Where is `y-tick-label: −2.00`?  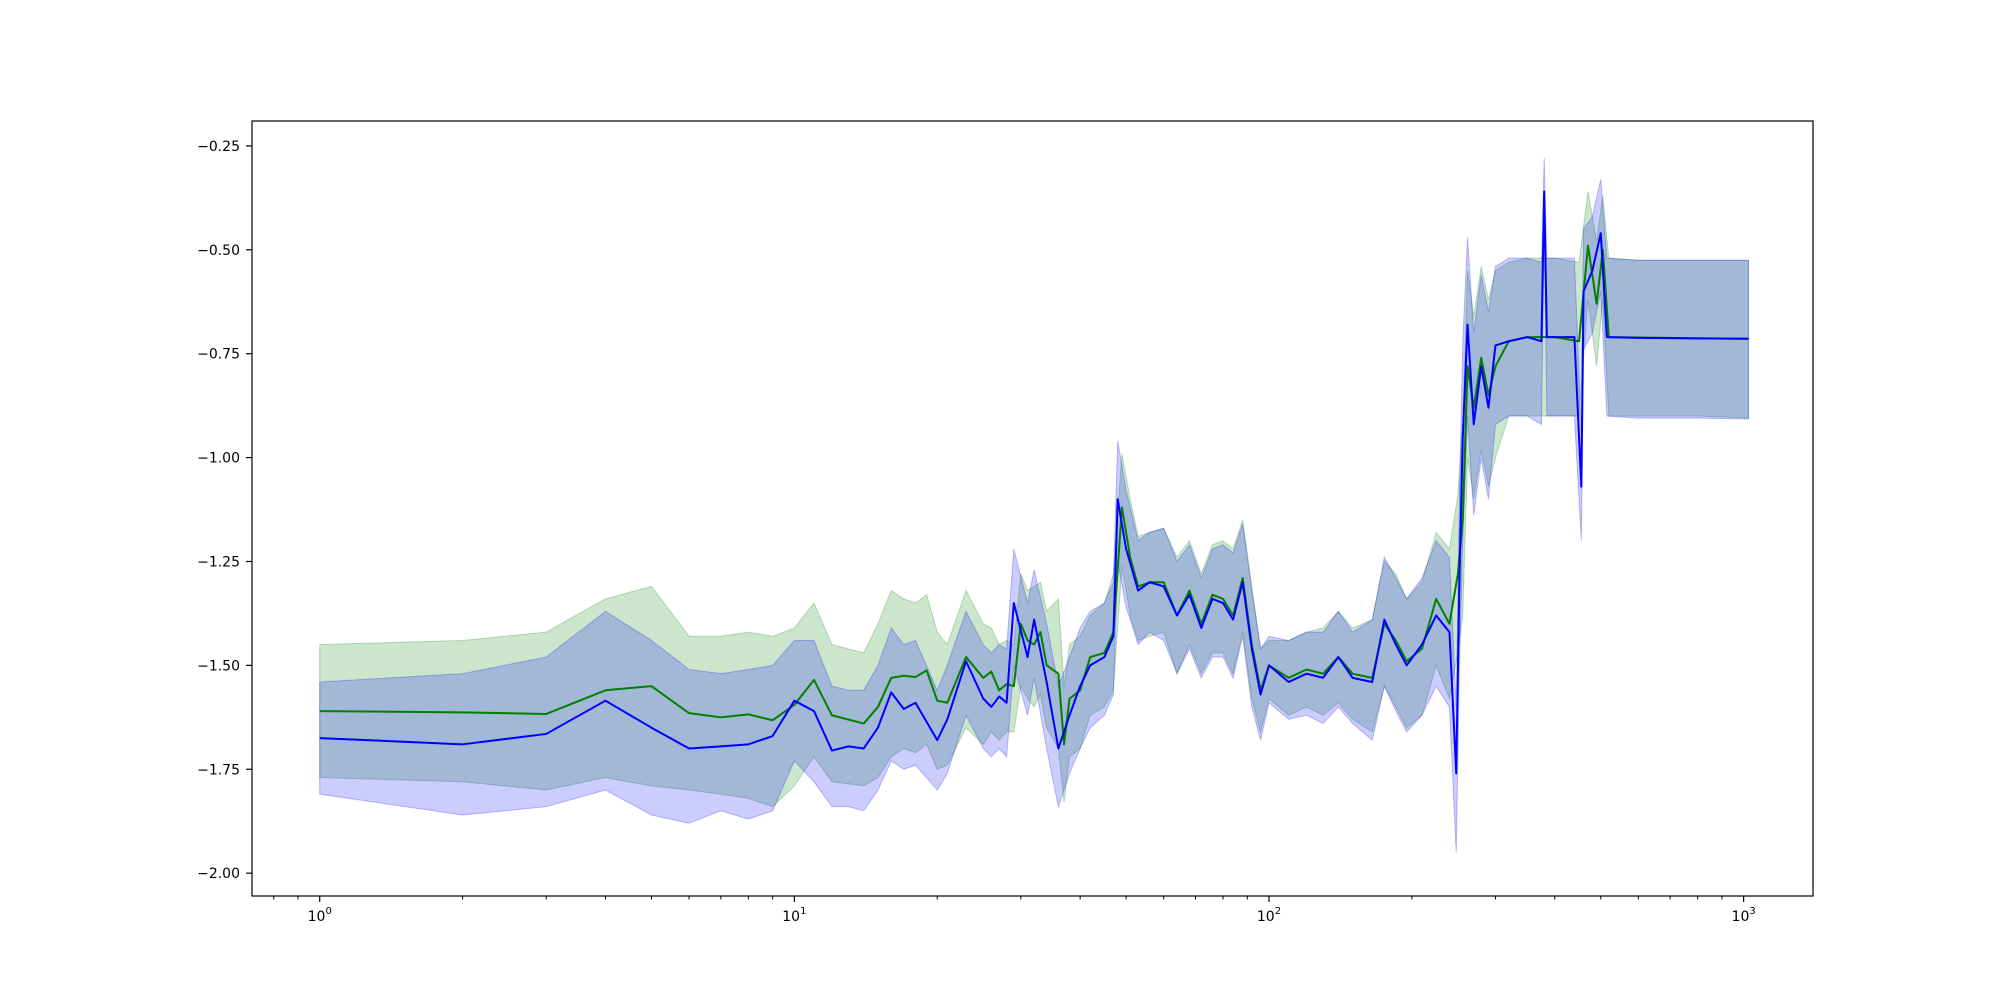 y-tick-label: −2.00 is located at coordinates (218, 874).